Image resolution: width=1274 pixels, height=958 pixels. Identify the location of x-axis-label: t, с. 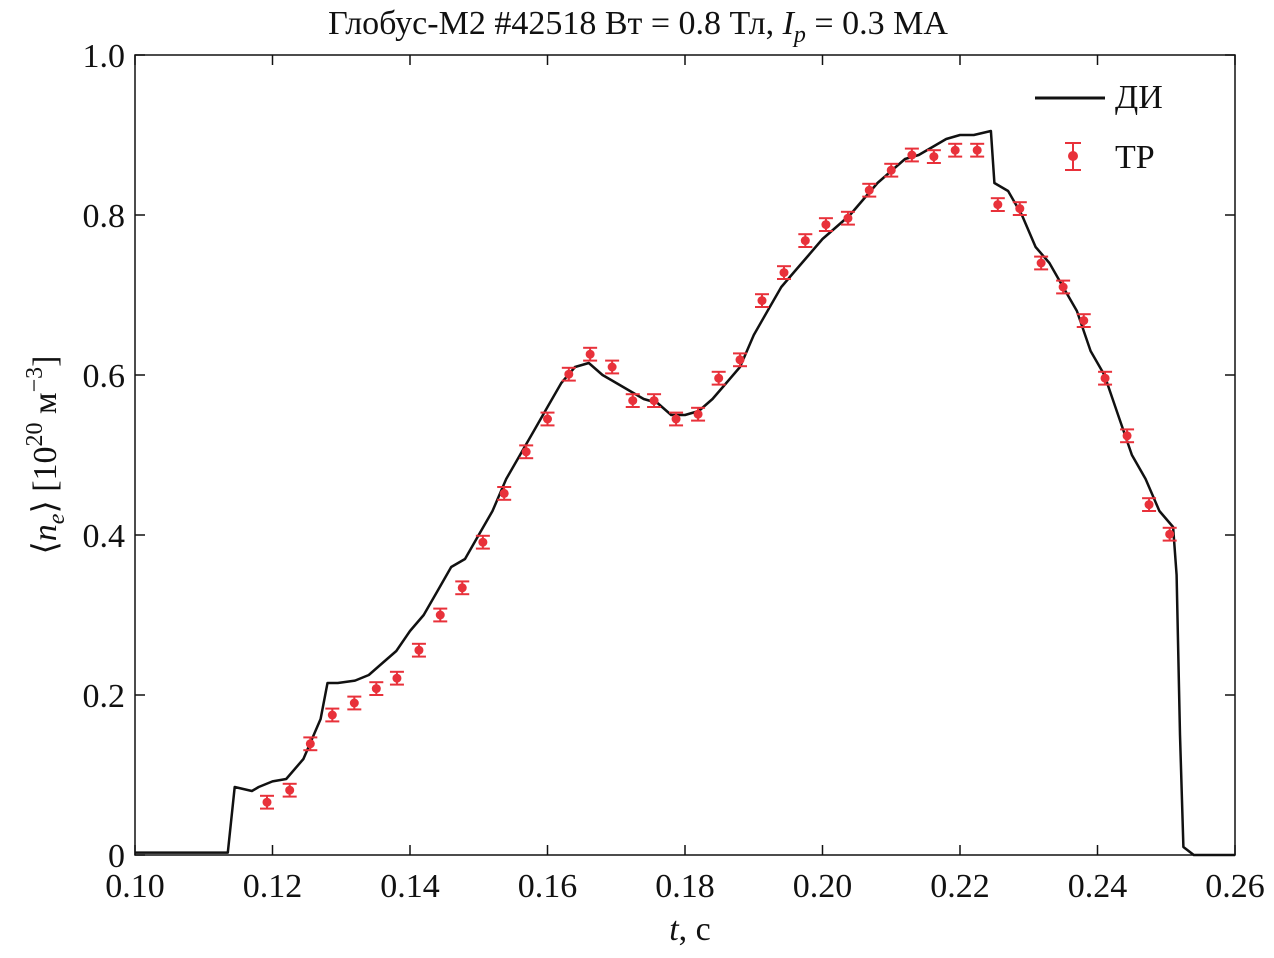
(690, 929).